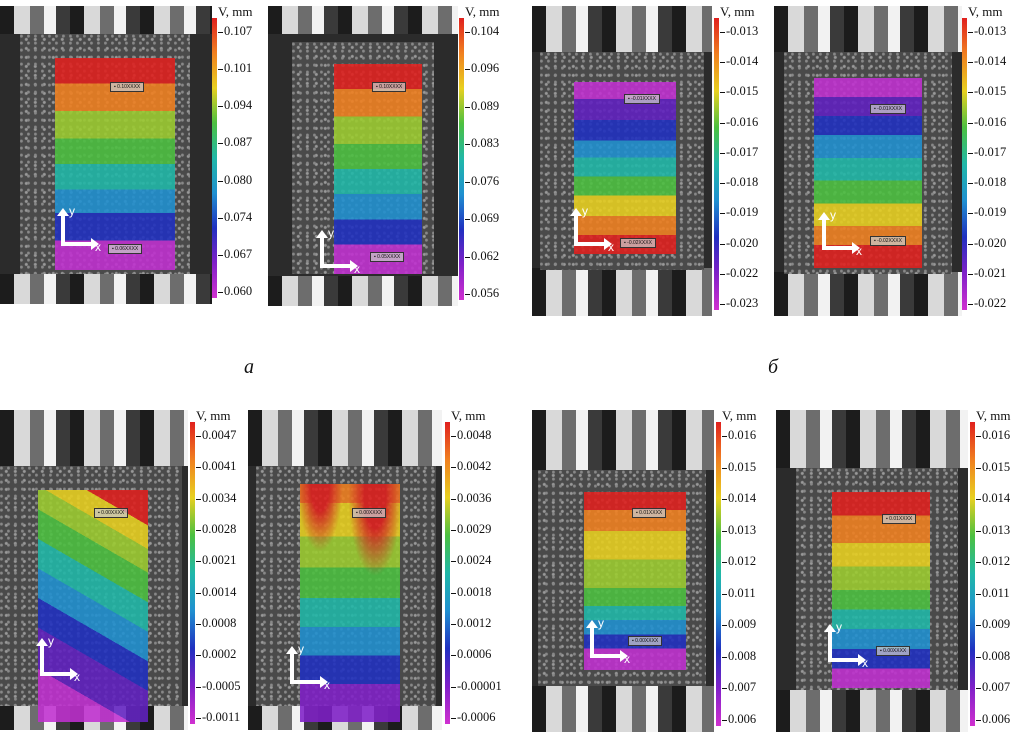 Image resolution: width=1024 pixels, height=744 pixels. What do you see at coordinates (219, 529) in the screenshot?
I see `colorbar-tick-label: 0.0028` at bounding box center [219, 529].